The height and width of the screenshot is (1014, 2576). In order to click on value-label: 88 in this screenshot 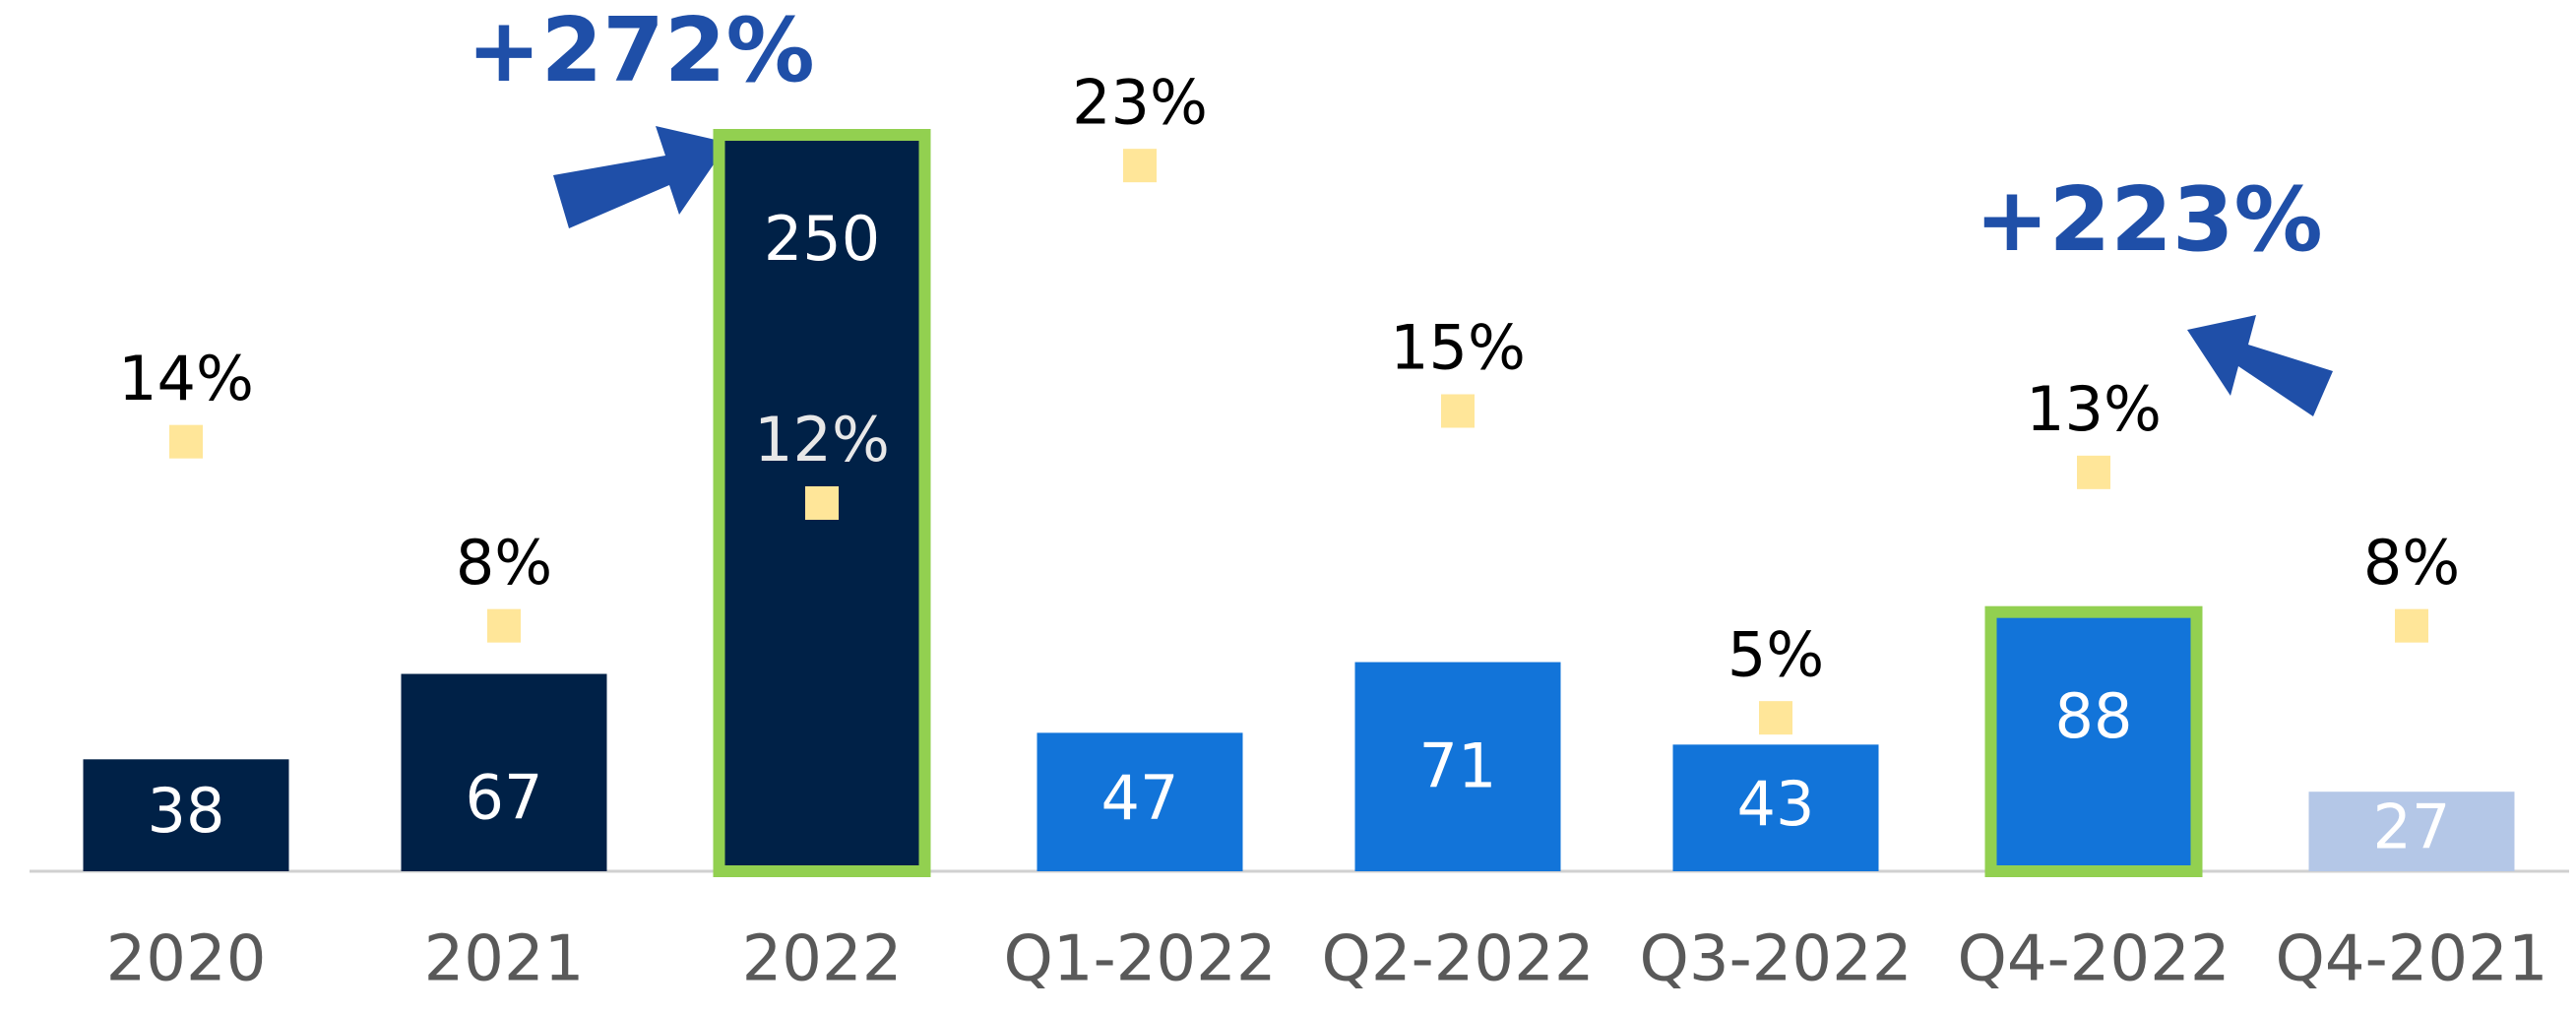, I will do `click(2094, 716)`.